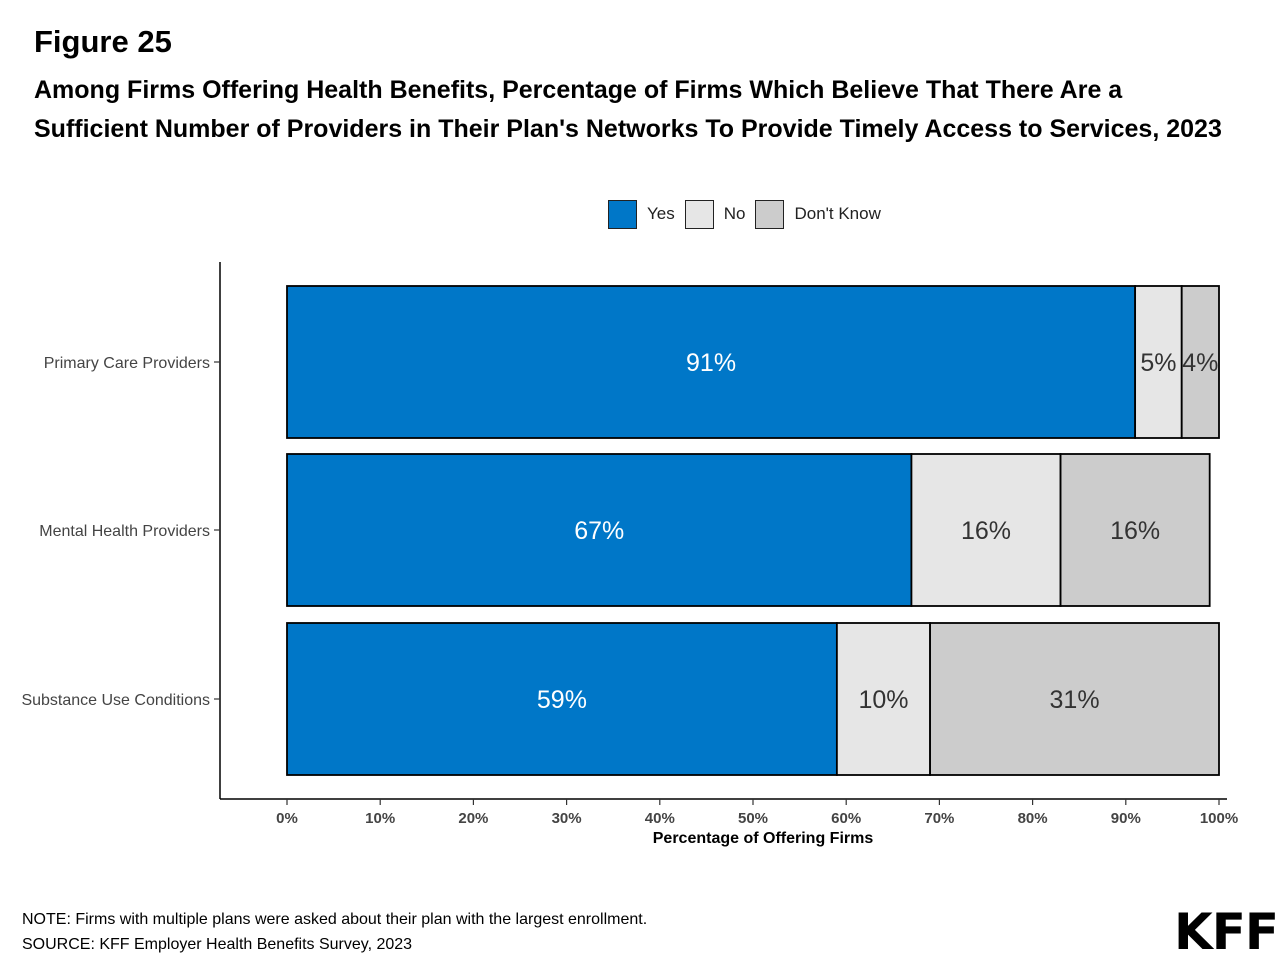 The width and height of the screenshot is (1280, 961). Describe the element at coordinates (763, 838) in the screenshot. I see `x-axis-title: Percentage of Offering Firms` at that location.